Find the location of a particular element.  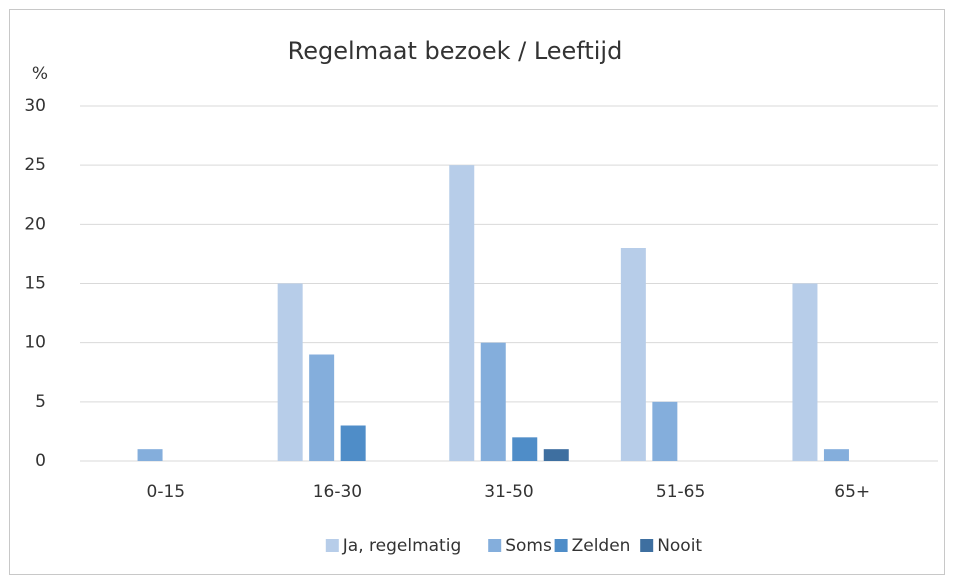

y-tick-label: 20 is located at coordinates (35, 224).